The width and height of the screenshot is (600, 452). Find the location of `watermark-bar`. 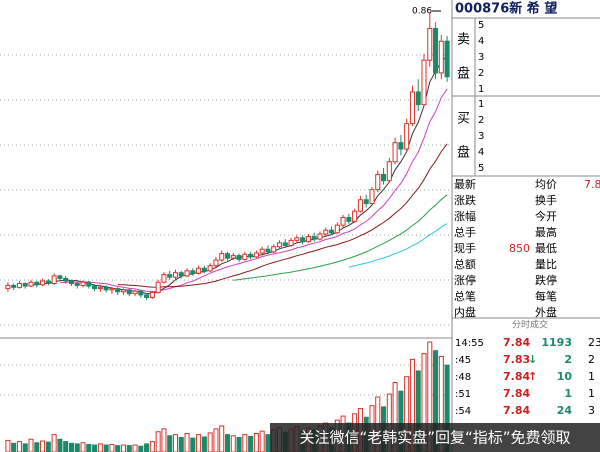

watermark-bar is located at coordinates (435, 437).